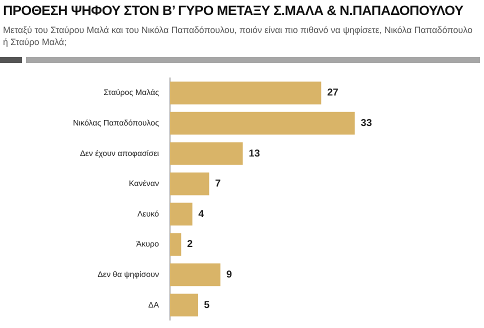 This screenshot has width=484, height=328. I want to click on data-label: 9, so click(229, 275).